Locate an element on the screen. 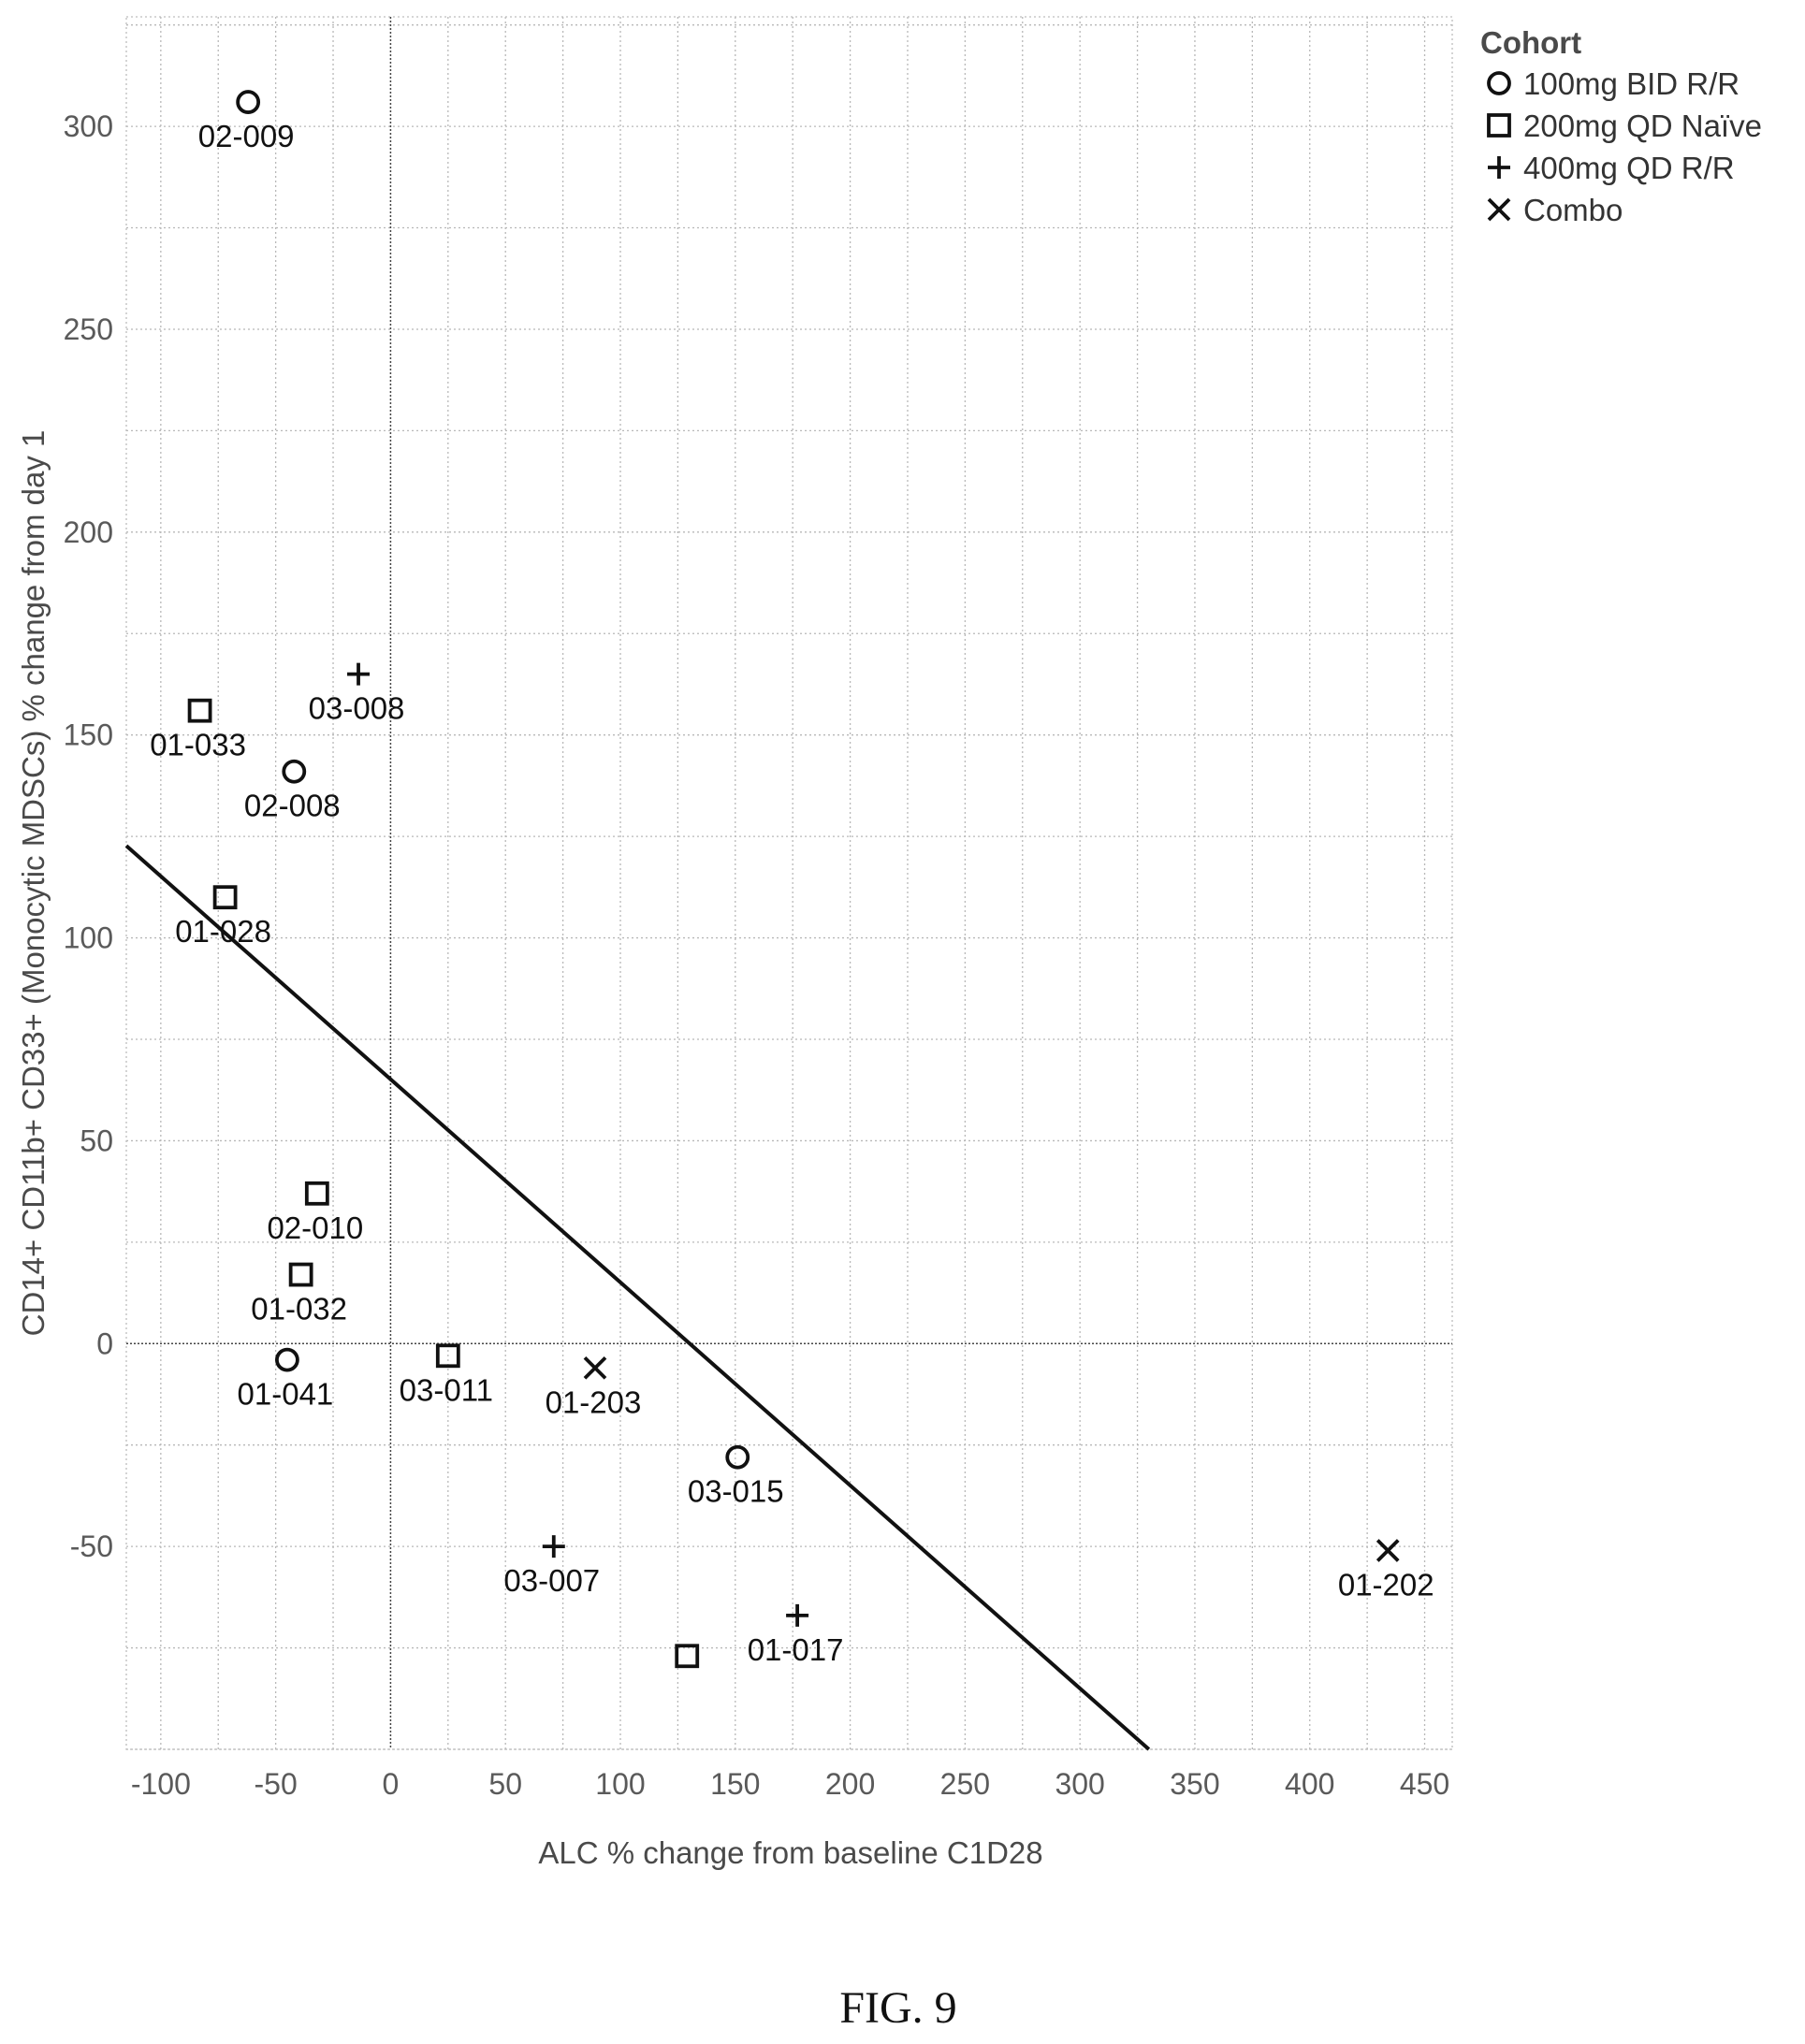 This screenshot has width=1805, height=2044. legend-title: Cohort is located at coordinates (1530, 42).